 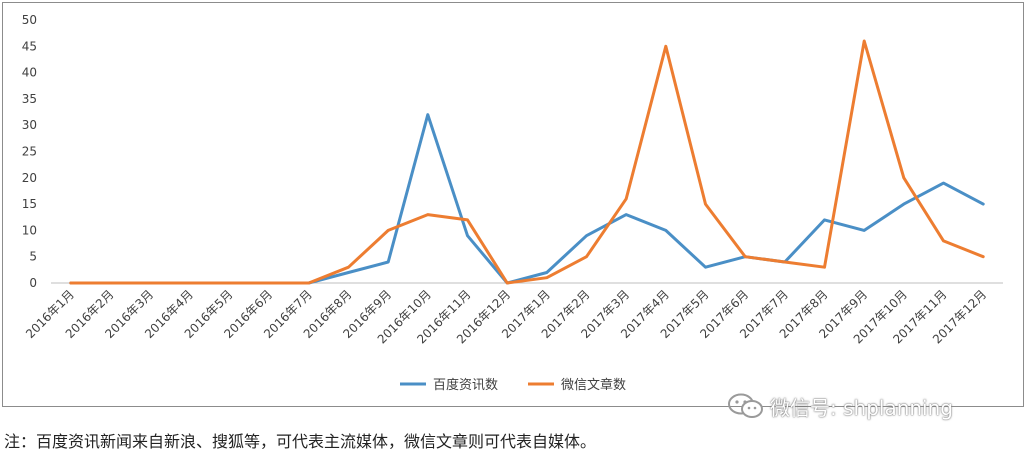 What do you see at coordinates (29, 204) in the screenshot?
I see `y-tick-label: 15` at bounding box center [29, 204].